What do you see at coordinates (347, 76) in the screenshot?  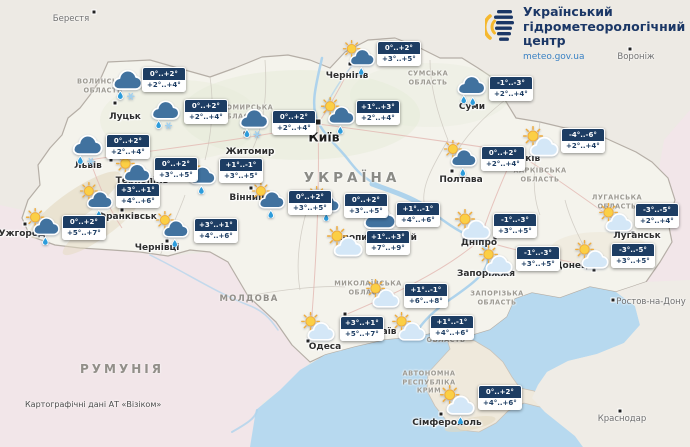 I see `city-label-Чернігів: Чернігів` at bounding box center [347, 76].